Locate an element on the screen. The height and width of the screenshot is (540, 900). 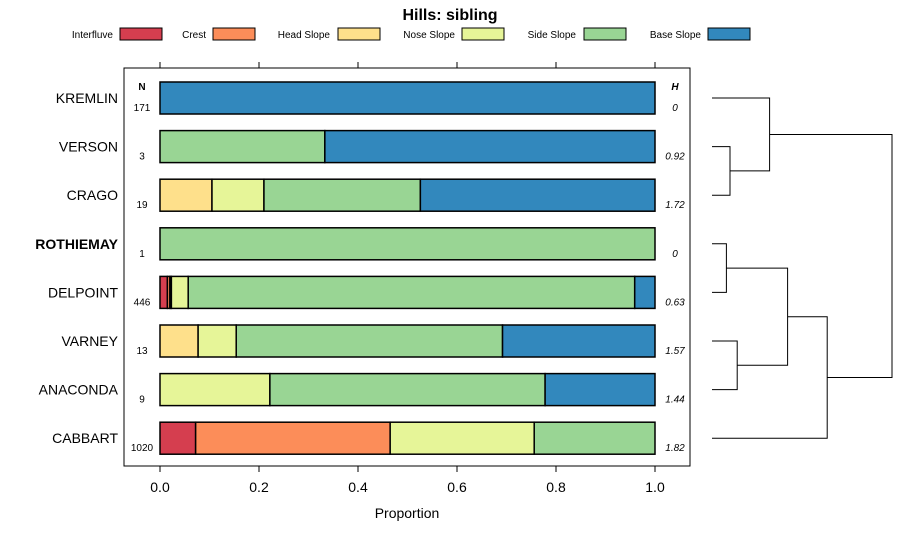
n-value: 9 is located at coordinates (142, 400).